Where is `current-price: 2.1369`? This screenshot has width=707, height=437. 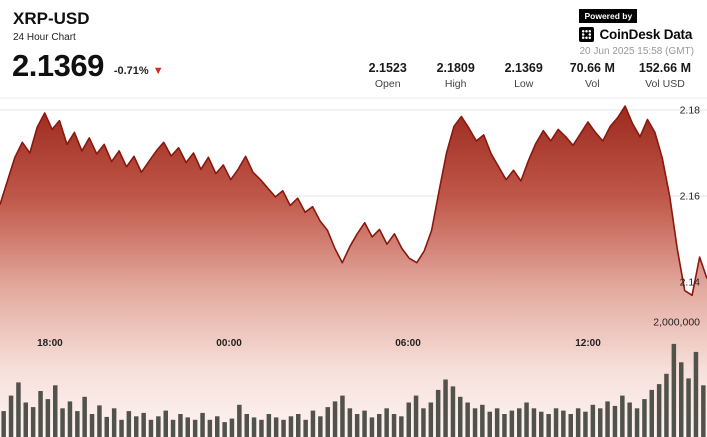 current-price: 2.1369 is located at coordinates (58, 65).